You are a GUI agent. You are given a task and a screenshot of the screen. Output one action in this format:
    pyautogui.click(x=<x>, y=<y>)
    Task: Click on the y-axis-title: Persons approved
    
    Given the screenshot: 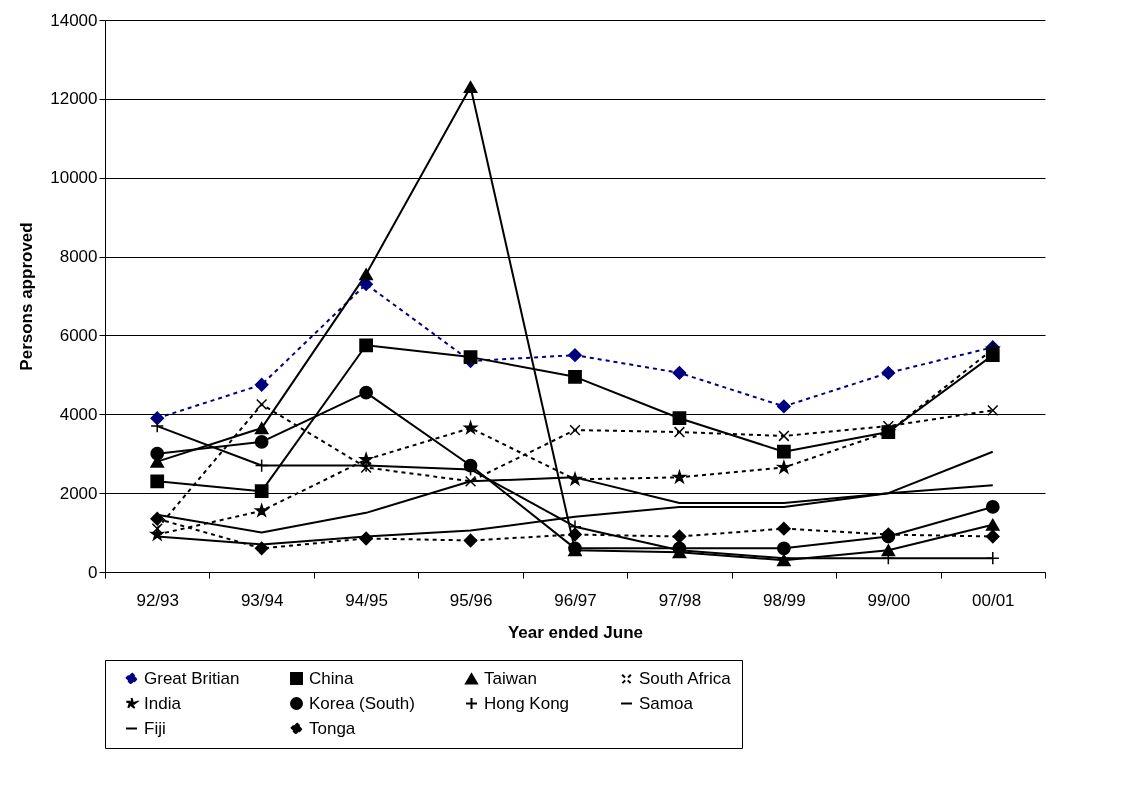 What is the action you would take?
    pyautogui.click(x=27, y=296)
    